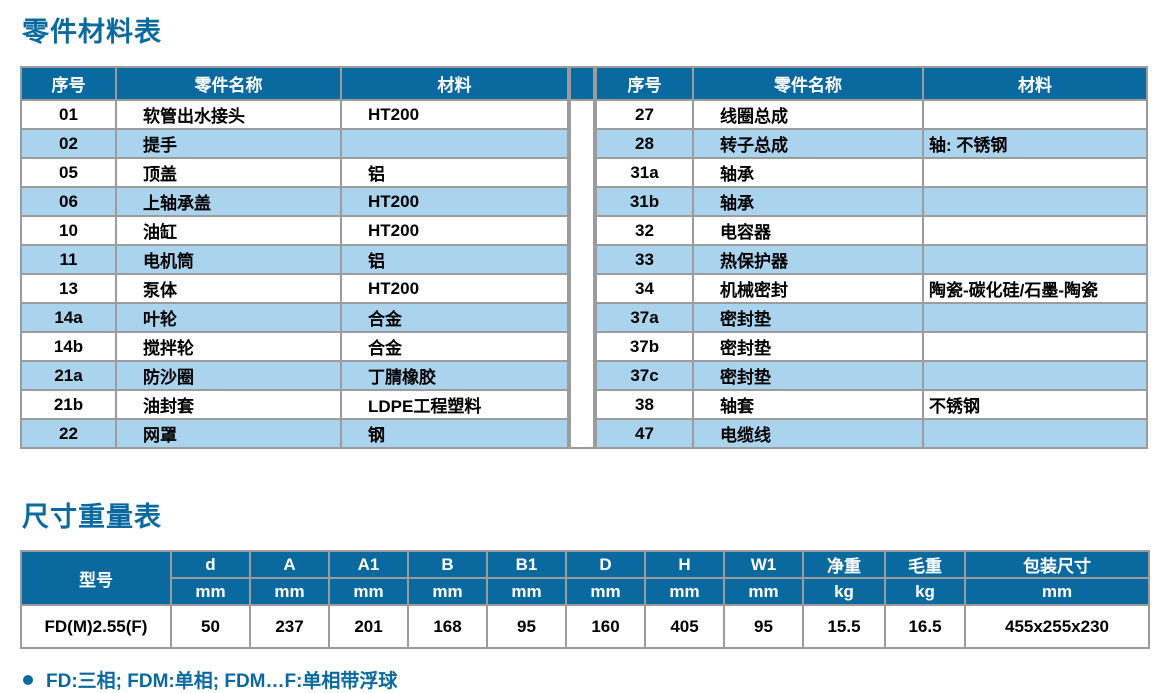  What do you see at coordinates (644, 288) in the screenshot?
I see `part-no: 34` at bounding box center [644, 288].